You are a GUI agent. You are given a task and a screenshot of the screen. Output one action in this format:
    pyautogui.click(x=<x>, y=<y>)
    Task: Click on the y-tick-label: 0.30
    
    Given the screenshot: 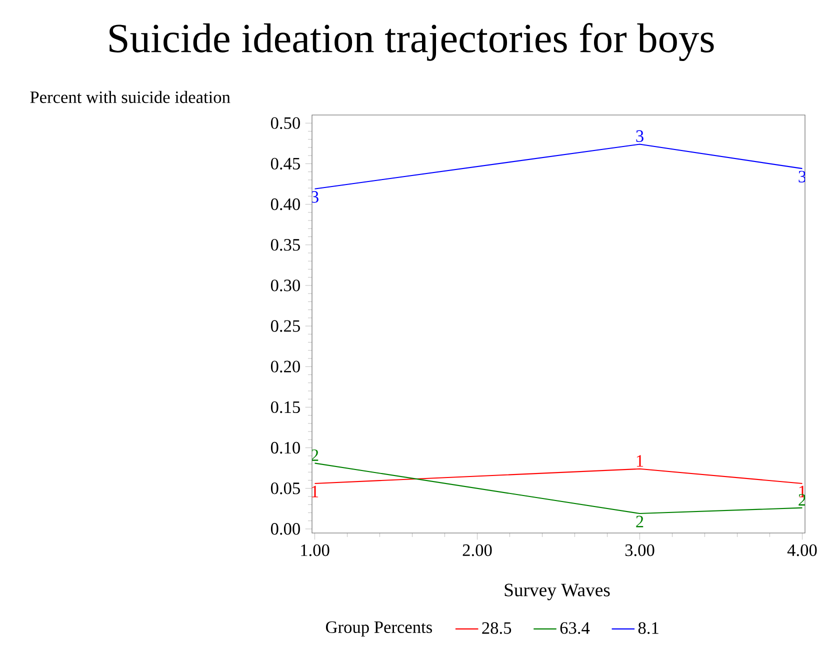 What is the action you would take?
    pyautogui.click(x=285, y=286)
    